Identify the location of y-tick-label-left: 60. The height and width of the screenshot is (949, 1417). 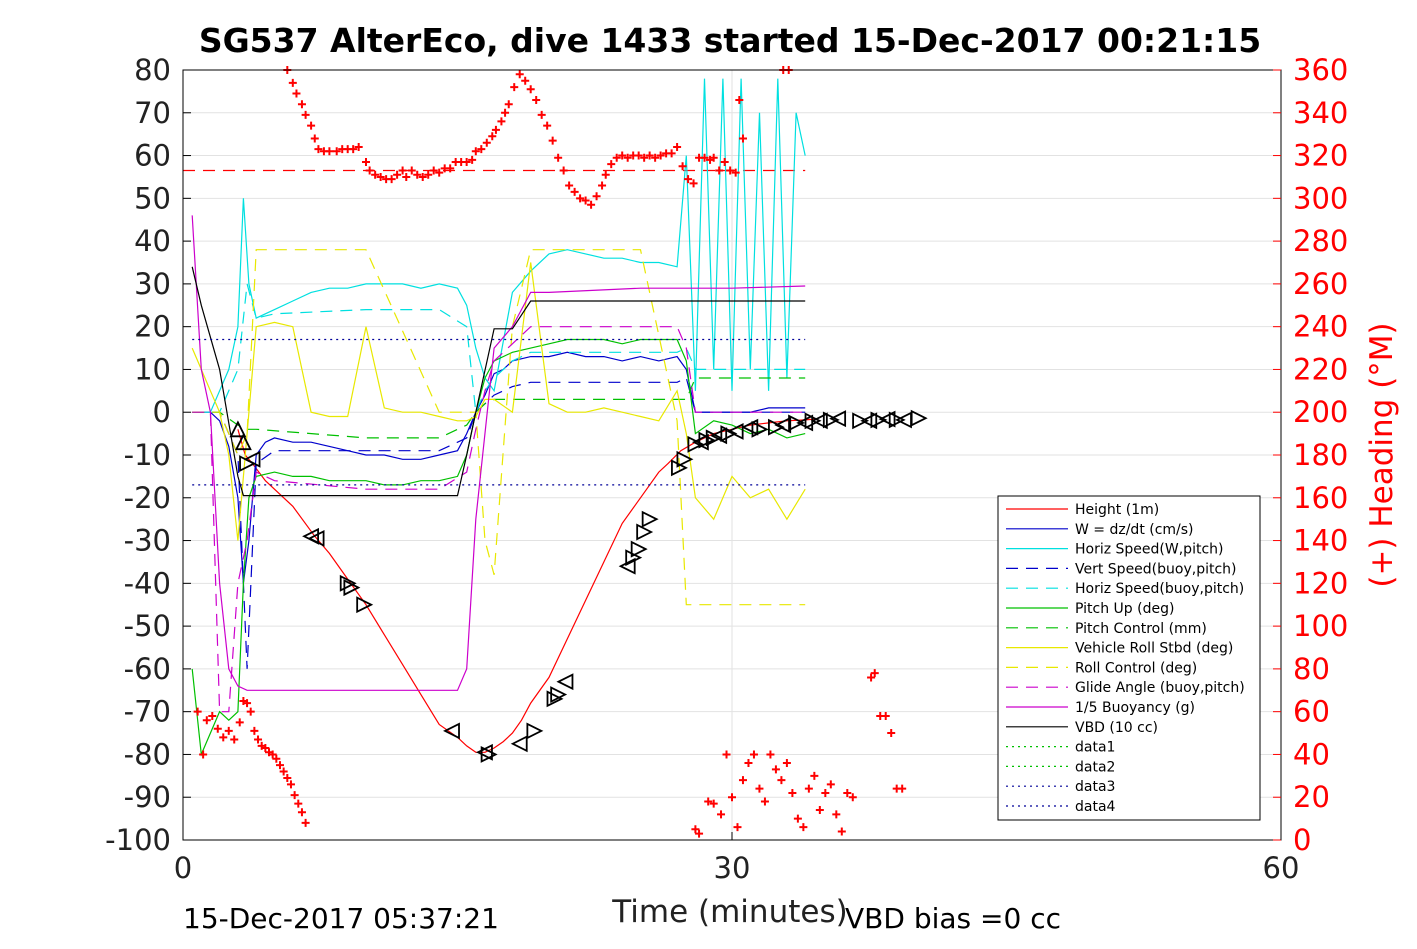
(152, 156).